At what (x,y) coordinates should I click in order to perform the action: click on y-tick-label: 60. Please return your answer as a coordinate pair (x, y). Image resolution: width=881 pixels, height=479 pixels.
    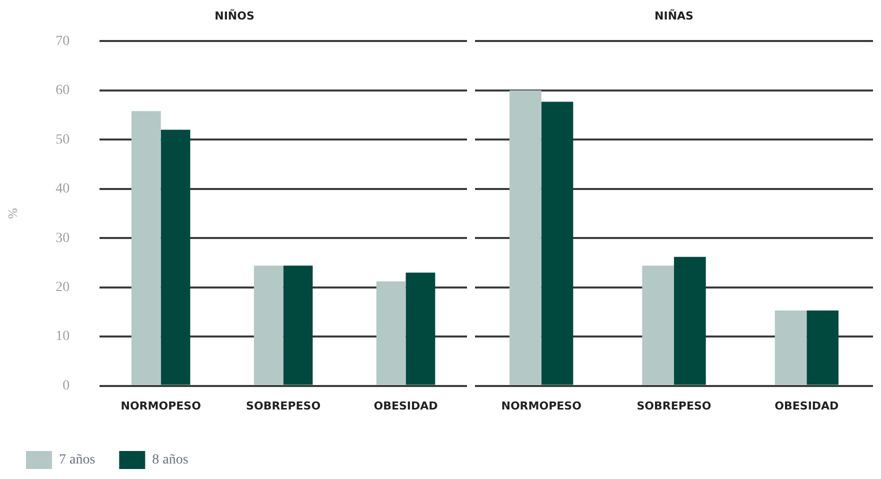
    Looking at the image, I should click on (63, 90).